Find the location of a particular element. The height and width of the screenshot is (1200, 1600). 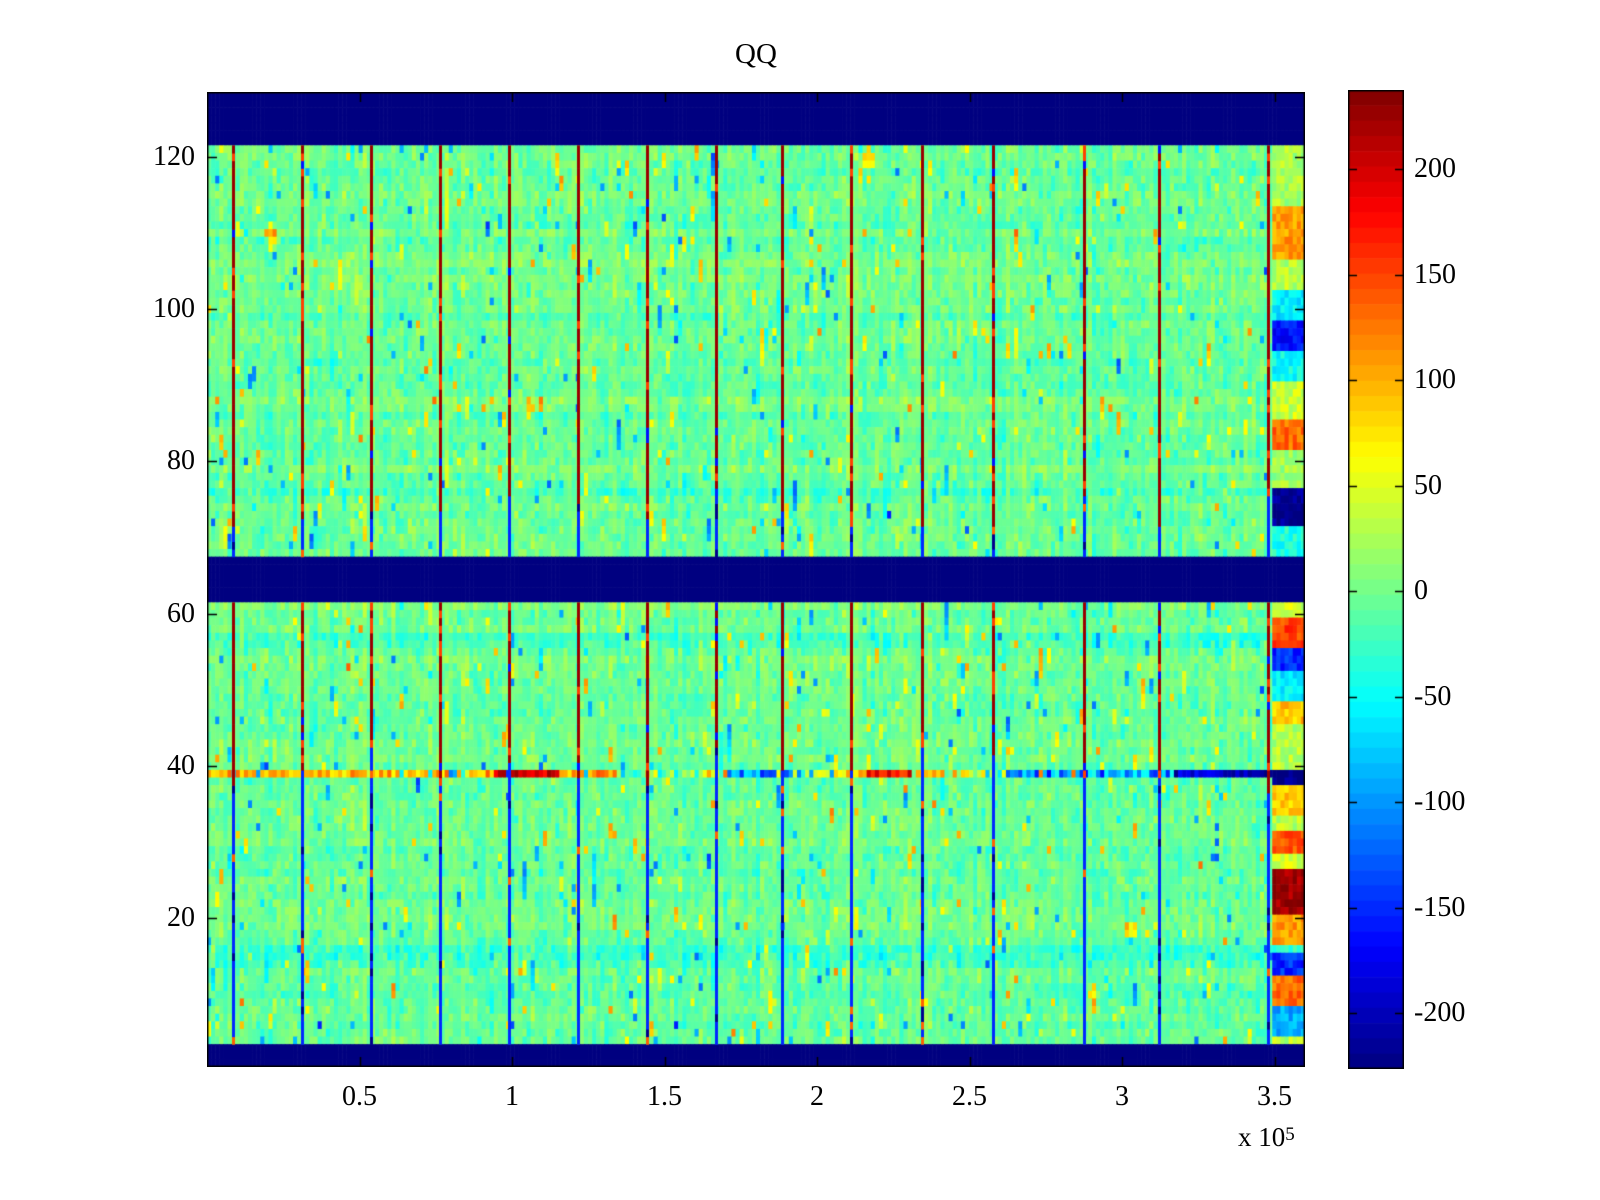

colorbar-tick-label: 50 is located at coordinates (1428, 485).